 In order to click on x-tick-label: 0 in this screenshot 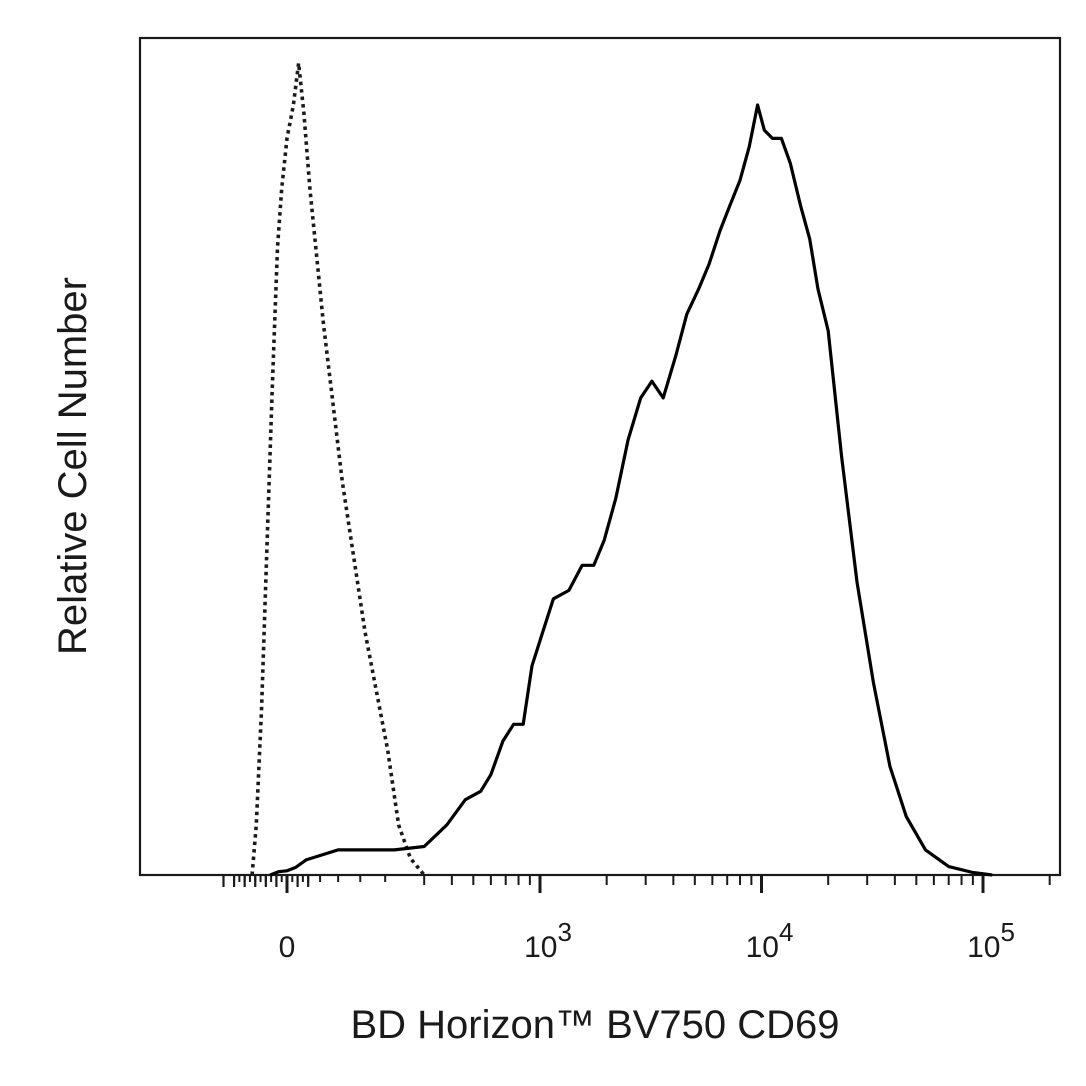, I will do `click(287, 947)`.